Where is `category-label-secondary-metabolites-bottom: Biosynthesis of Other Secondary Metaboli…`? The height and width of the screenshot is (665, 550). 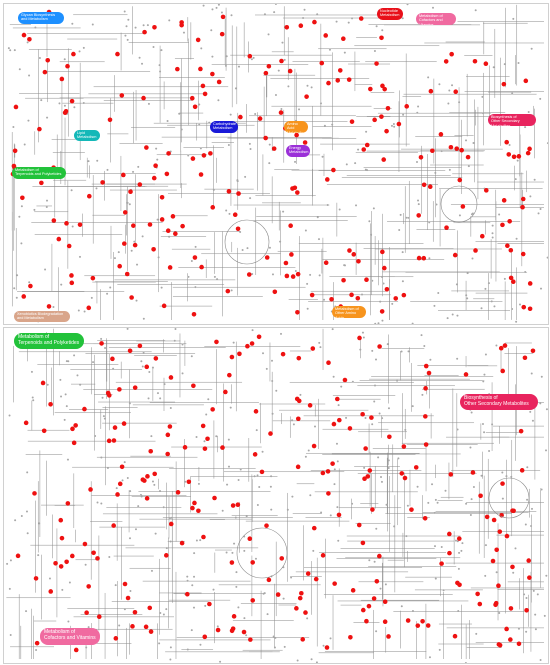 category-label-secondary-metabolites-bottom: Biosynthesis of Other Secondary Metaboli… is located at coordinates (499, 402).